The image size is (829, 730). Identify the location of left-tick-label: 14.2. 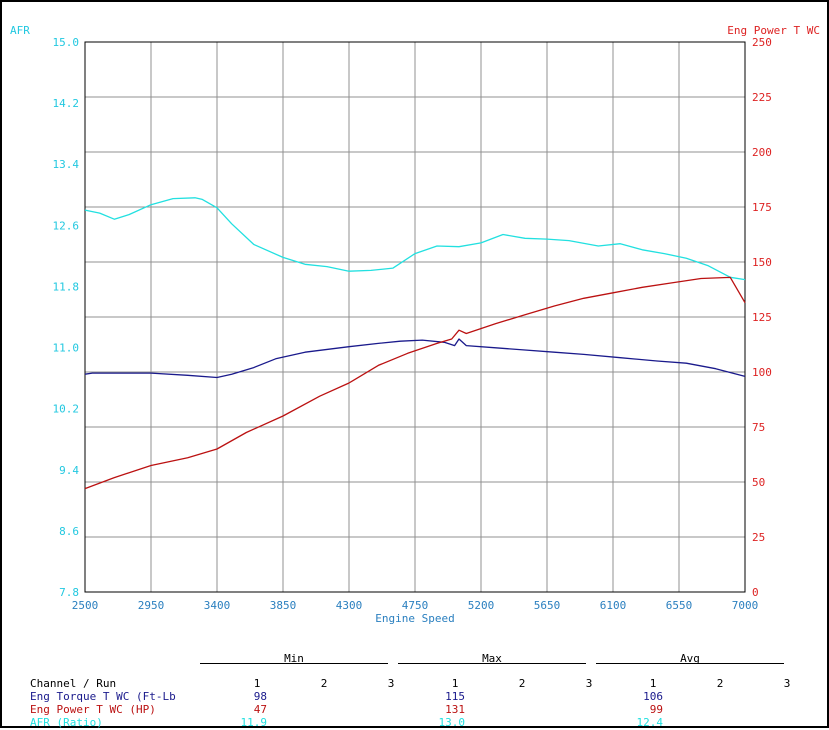
(66, 103).